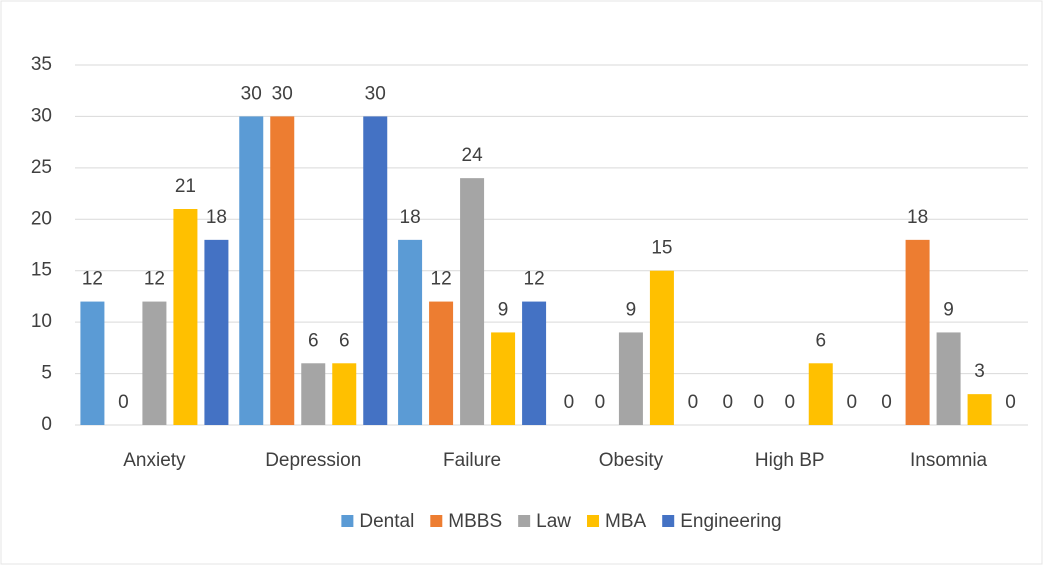 The image size is (1043, 565). What do you see at coordinates (41, 270) in the screenshot?
I see `y-tick-label: 15` at bounding box center [41, 270].